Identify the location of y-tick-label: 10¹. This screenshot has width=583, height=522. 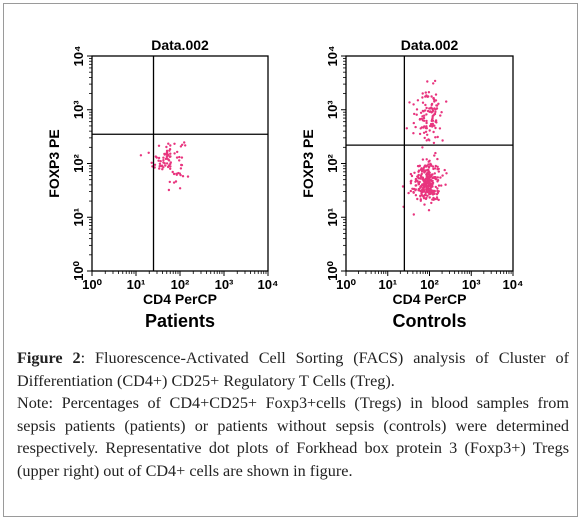
(332, 217).